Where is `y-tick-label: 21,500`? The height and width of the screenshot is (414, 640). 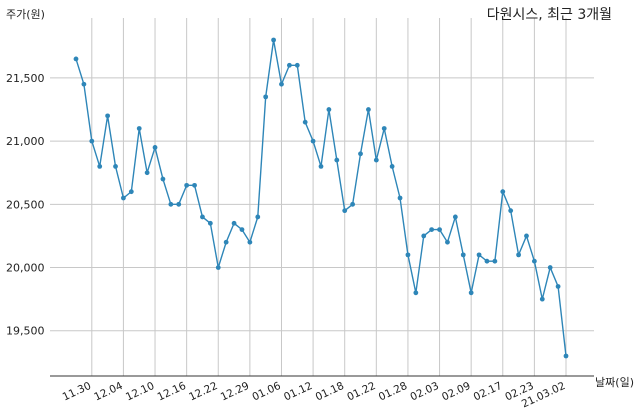 y-tick-label: 21,500 is located at coordinates (25, 78).